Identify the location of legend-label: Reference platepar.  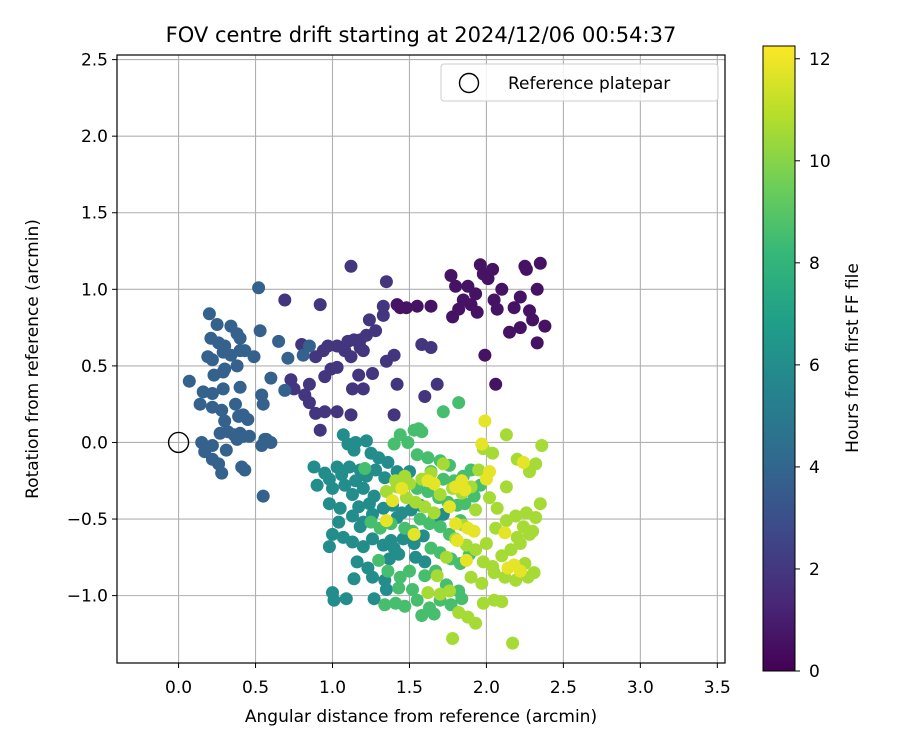
(589, 84).